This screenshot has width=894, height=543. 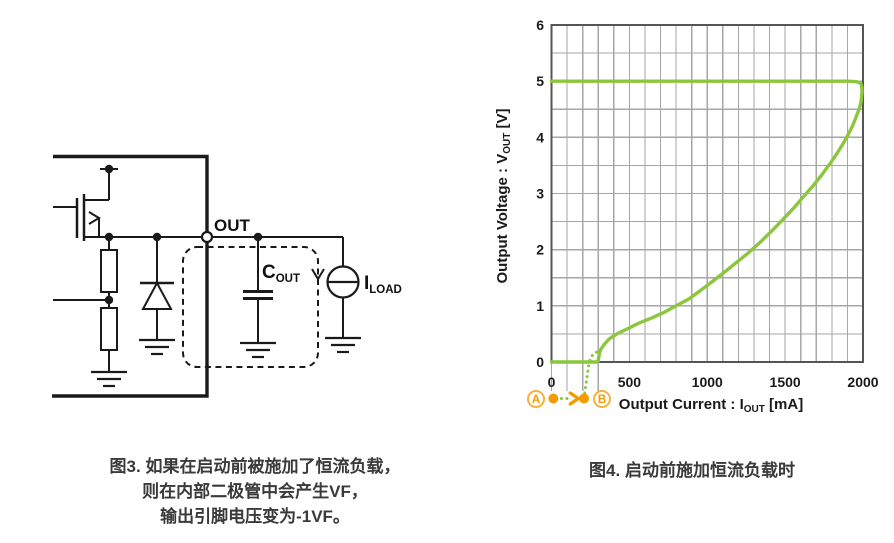 I want to click on marker-a-label: A, so click(x=536, y=400).